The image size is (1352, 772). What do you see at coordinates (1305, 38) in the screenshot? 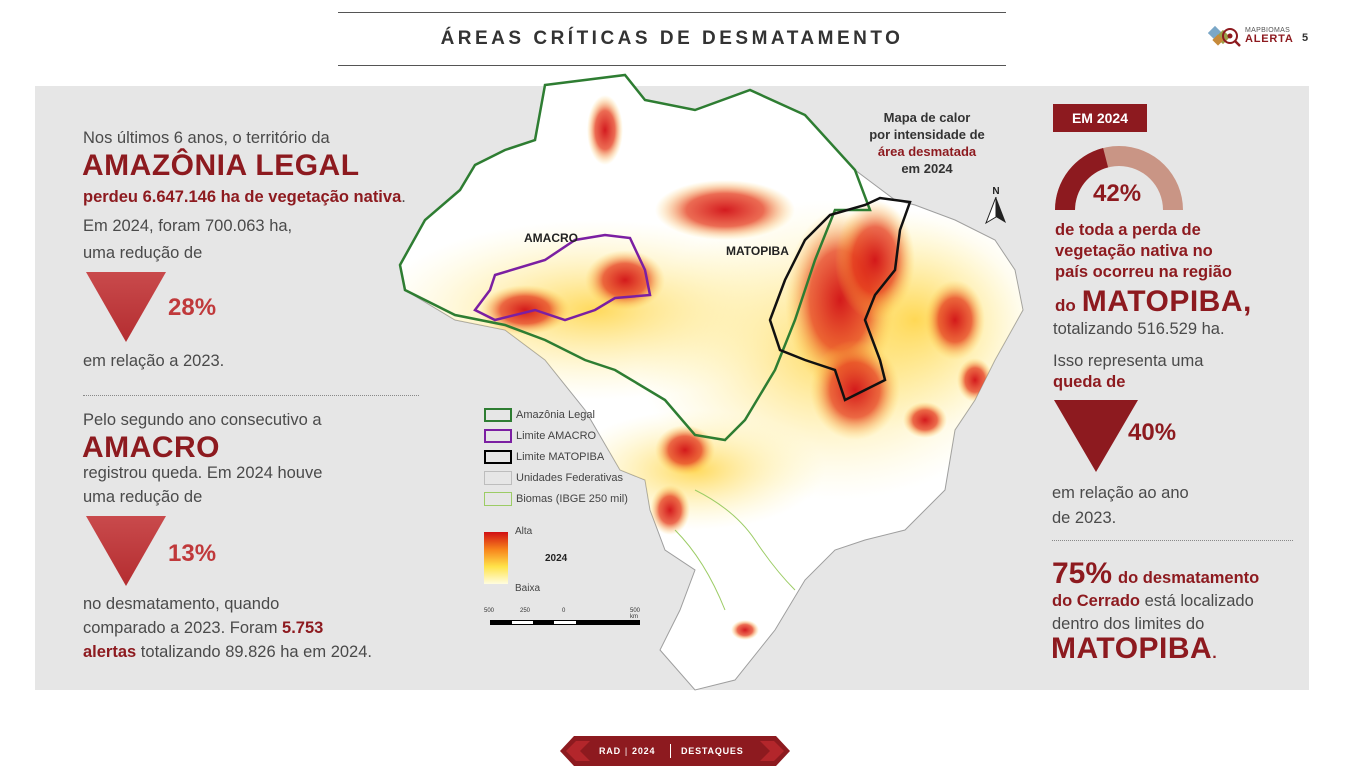
I see `page-number: 5` at bounding box center [1305, 38].